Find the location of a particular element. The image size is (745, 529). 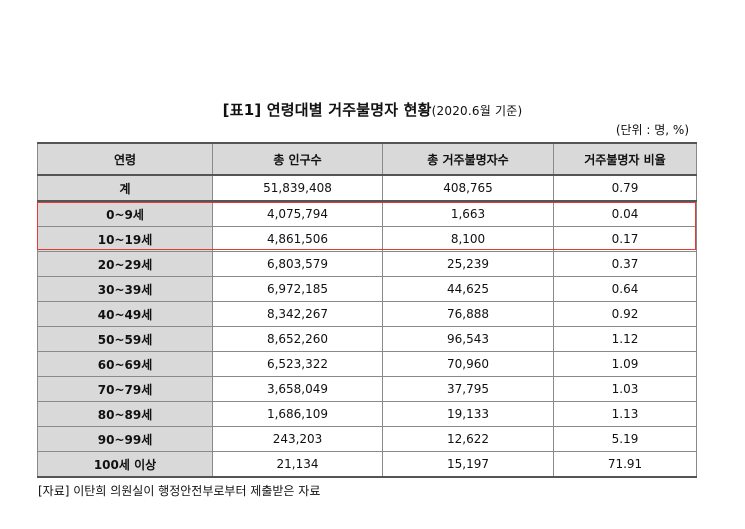

table-row: 10~19세 4,861,506 8,100 0.17 is located at coordinates (367, 239).